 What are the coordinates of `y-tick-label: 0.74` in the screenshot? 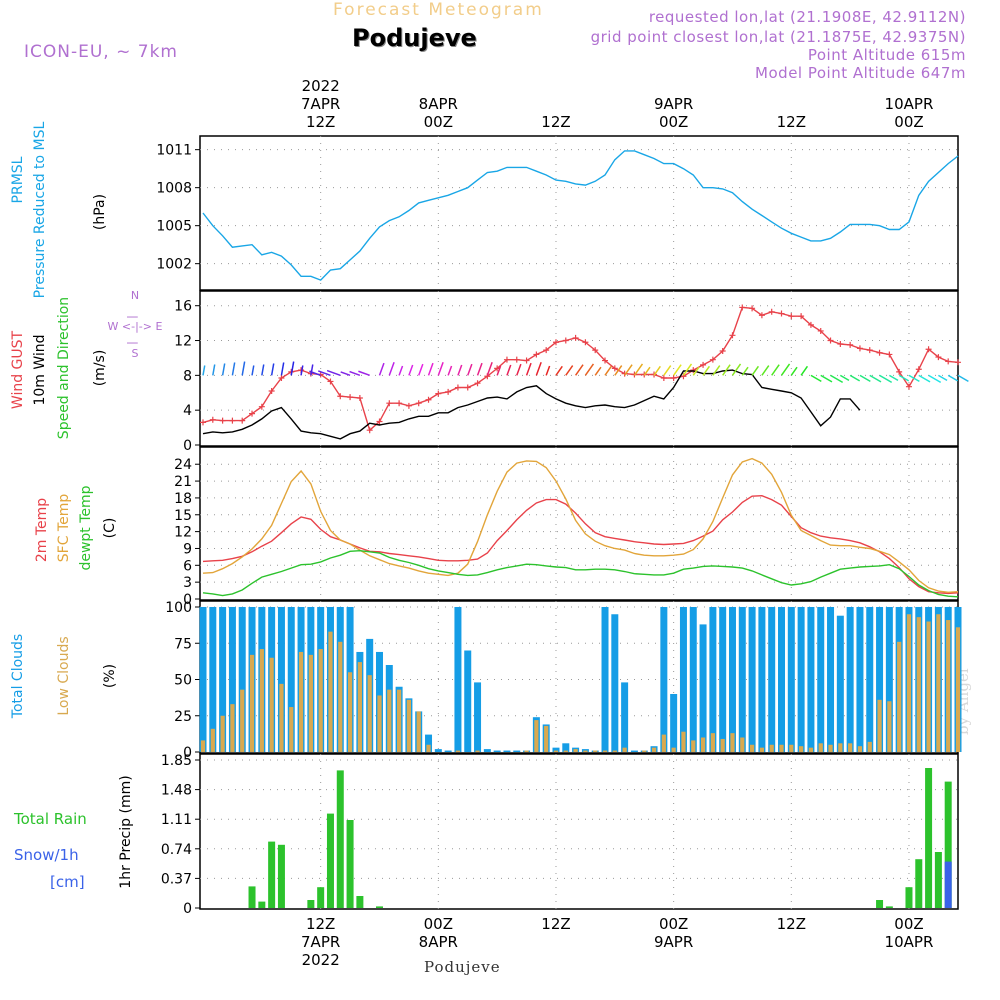 It's located at (176, 850).